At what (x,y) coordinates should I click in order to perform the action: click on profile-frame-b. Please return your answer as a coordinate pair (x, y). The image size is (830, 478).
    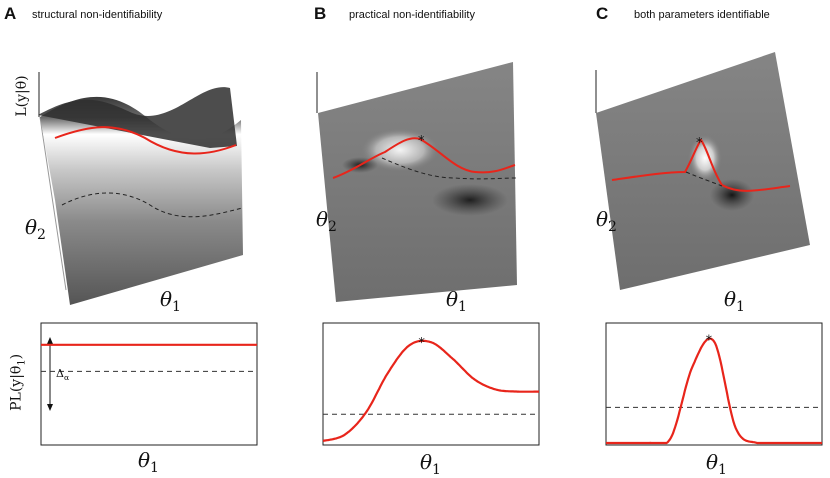
    Looking at the image, I should click on (431, 384).